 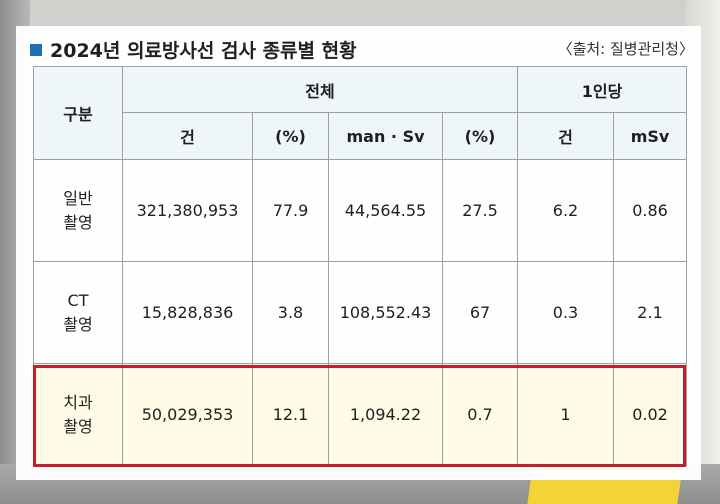 What do you see at coordinates (650, 414) in the screenshot?
I see `cell-per-capita-msv: 0.02` at bounding box center [650, 414].